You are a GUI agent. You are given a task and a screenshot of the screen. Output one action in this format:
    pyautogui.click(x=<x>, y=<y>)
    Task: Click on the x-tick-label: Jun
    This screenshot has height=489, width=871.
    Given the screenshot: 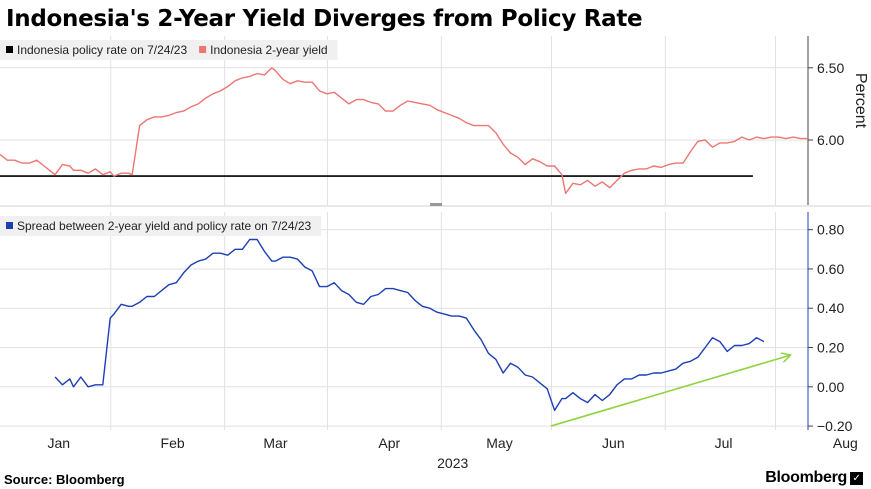 What is the action you would take?
    pyautogui.click(x=613, y=443)
    